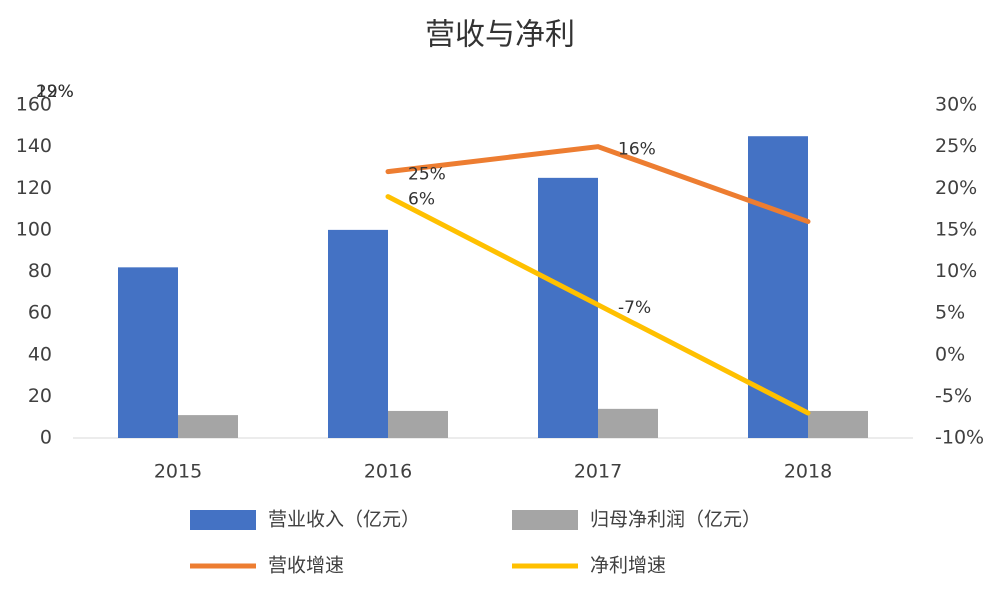 Image resolution: width=999 pixels, height=599 pixels. Describe the element at coordinates (950, 313) in the screenshot. I see `y2-tick-label: 5%` at that location.